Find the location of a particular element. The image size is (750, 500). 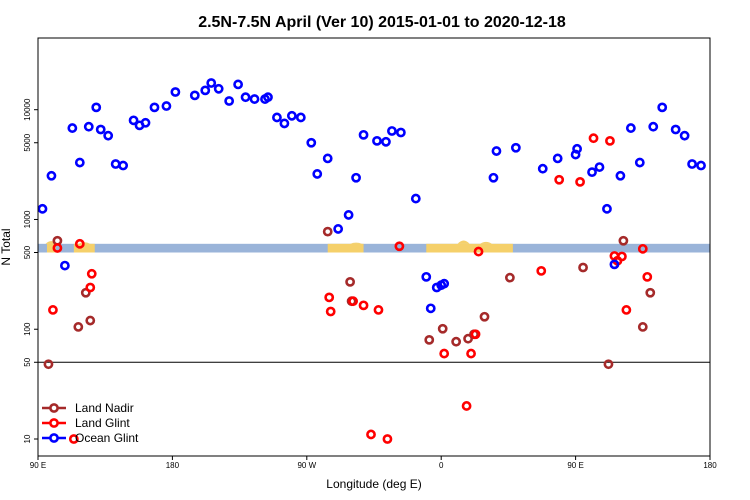

x-tick-label: 90 E is located at coordinates (38, 465).